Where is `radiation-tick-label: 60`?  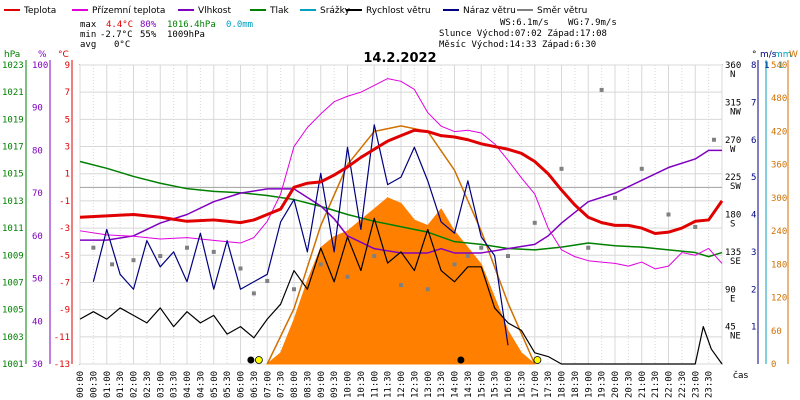
radiation-tick-label: 60 is located at coordinates (776, 332).